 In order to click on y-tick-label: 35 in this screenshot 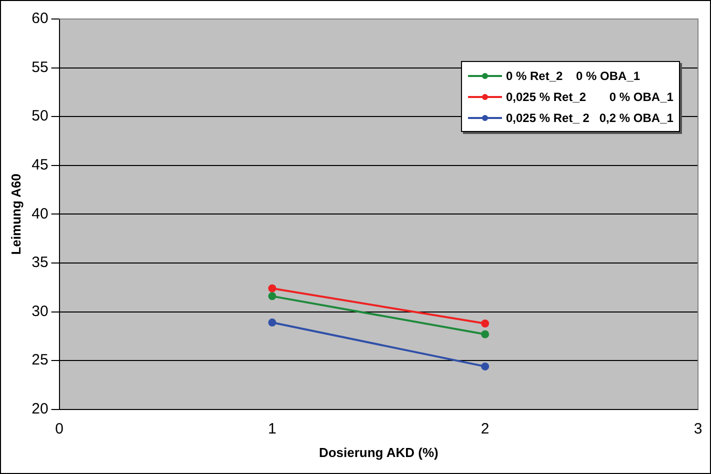, I will do `click(40, 263)`.